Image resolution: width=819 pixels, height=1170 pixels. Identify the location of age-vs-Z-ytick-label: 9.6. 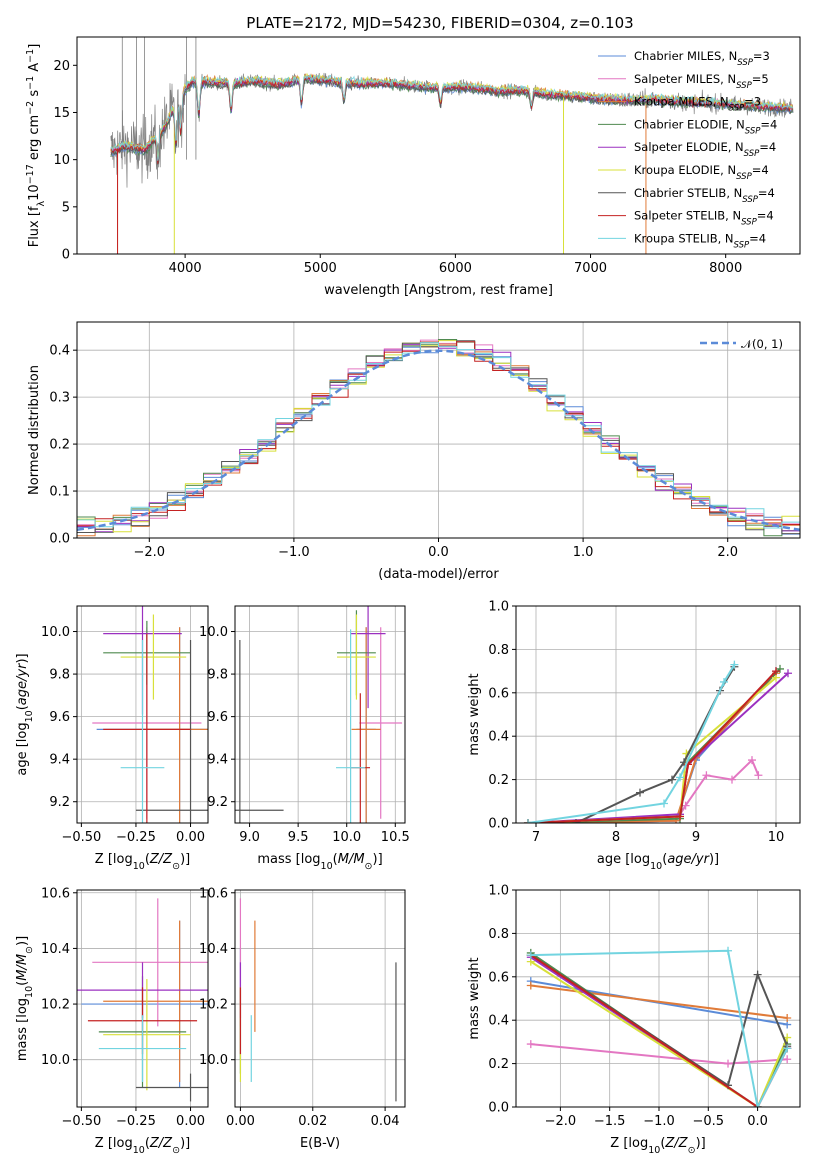
(59, 717).